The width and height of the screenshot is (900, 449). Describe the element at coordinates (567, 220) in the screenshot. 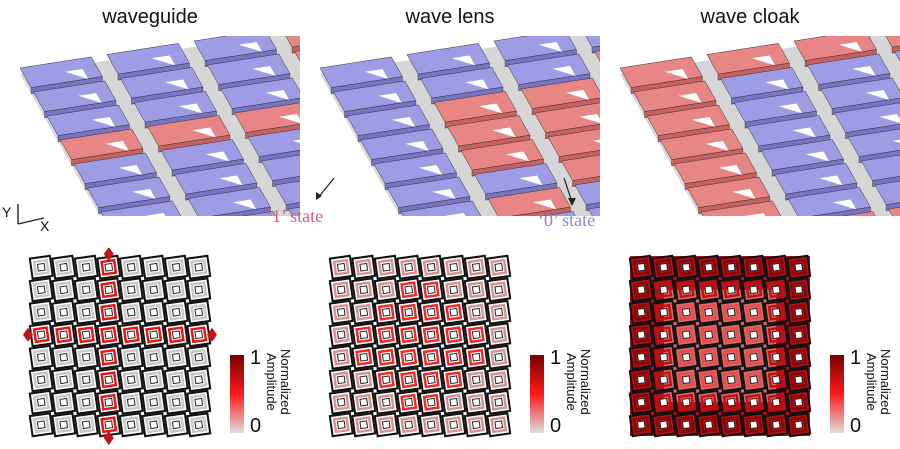

I see `state-0-label: ‘0’ state` at that location.